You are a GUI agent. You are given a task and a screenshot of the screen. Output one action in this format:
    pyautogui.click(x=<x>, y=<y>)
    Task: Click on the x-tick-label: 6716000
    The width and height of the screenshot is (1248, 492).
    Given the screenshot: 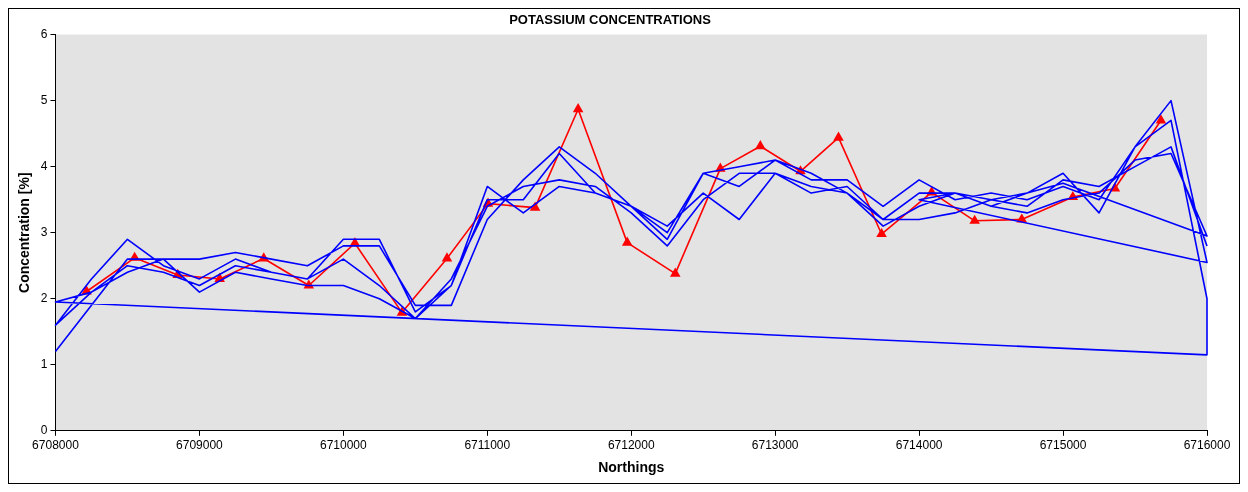 What is the action you would take?
    pyautogui.click(x=1207, y=445)
    